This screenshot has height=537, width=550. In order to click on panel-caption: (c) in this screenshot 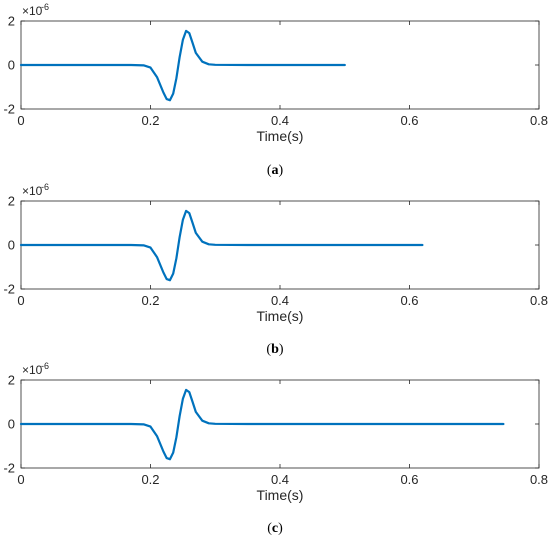, I will do `click(275, 528)`.